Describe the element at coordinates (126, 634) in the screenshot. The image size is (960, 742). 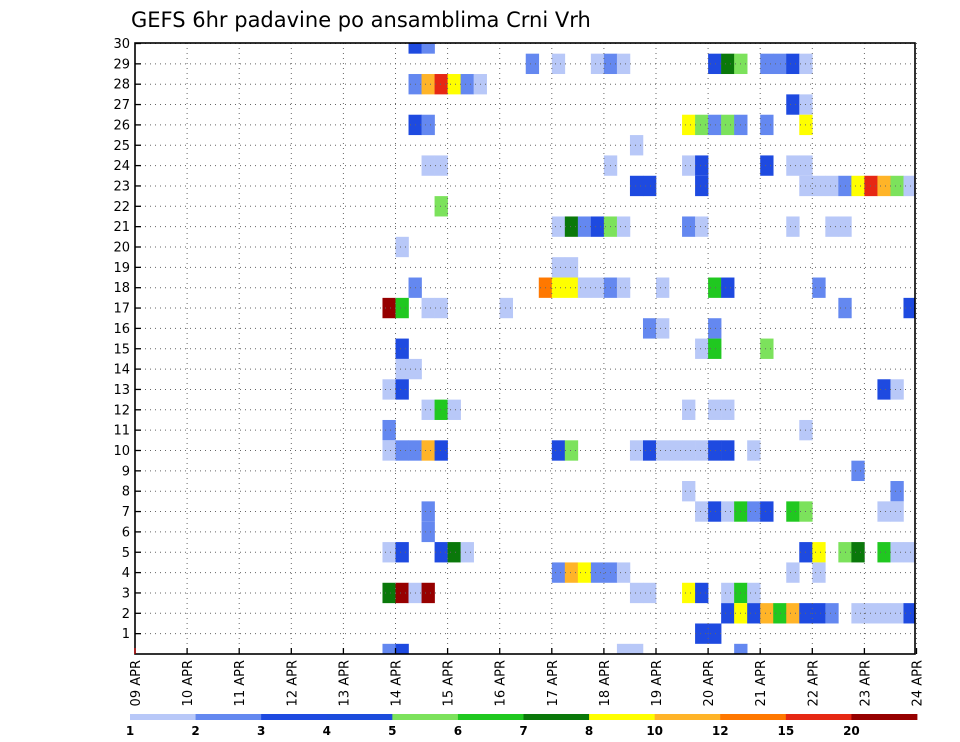
I see `y-tick-label: 1` at that location.